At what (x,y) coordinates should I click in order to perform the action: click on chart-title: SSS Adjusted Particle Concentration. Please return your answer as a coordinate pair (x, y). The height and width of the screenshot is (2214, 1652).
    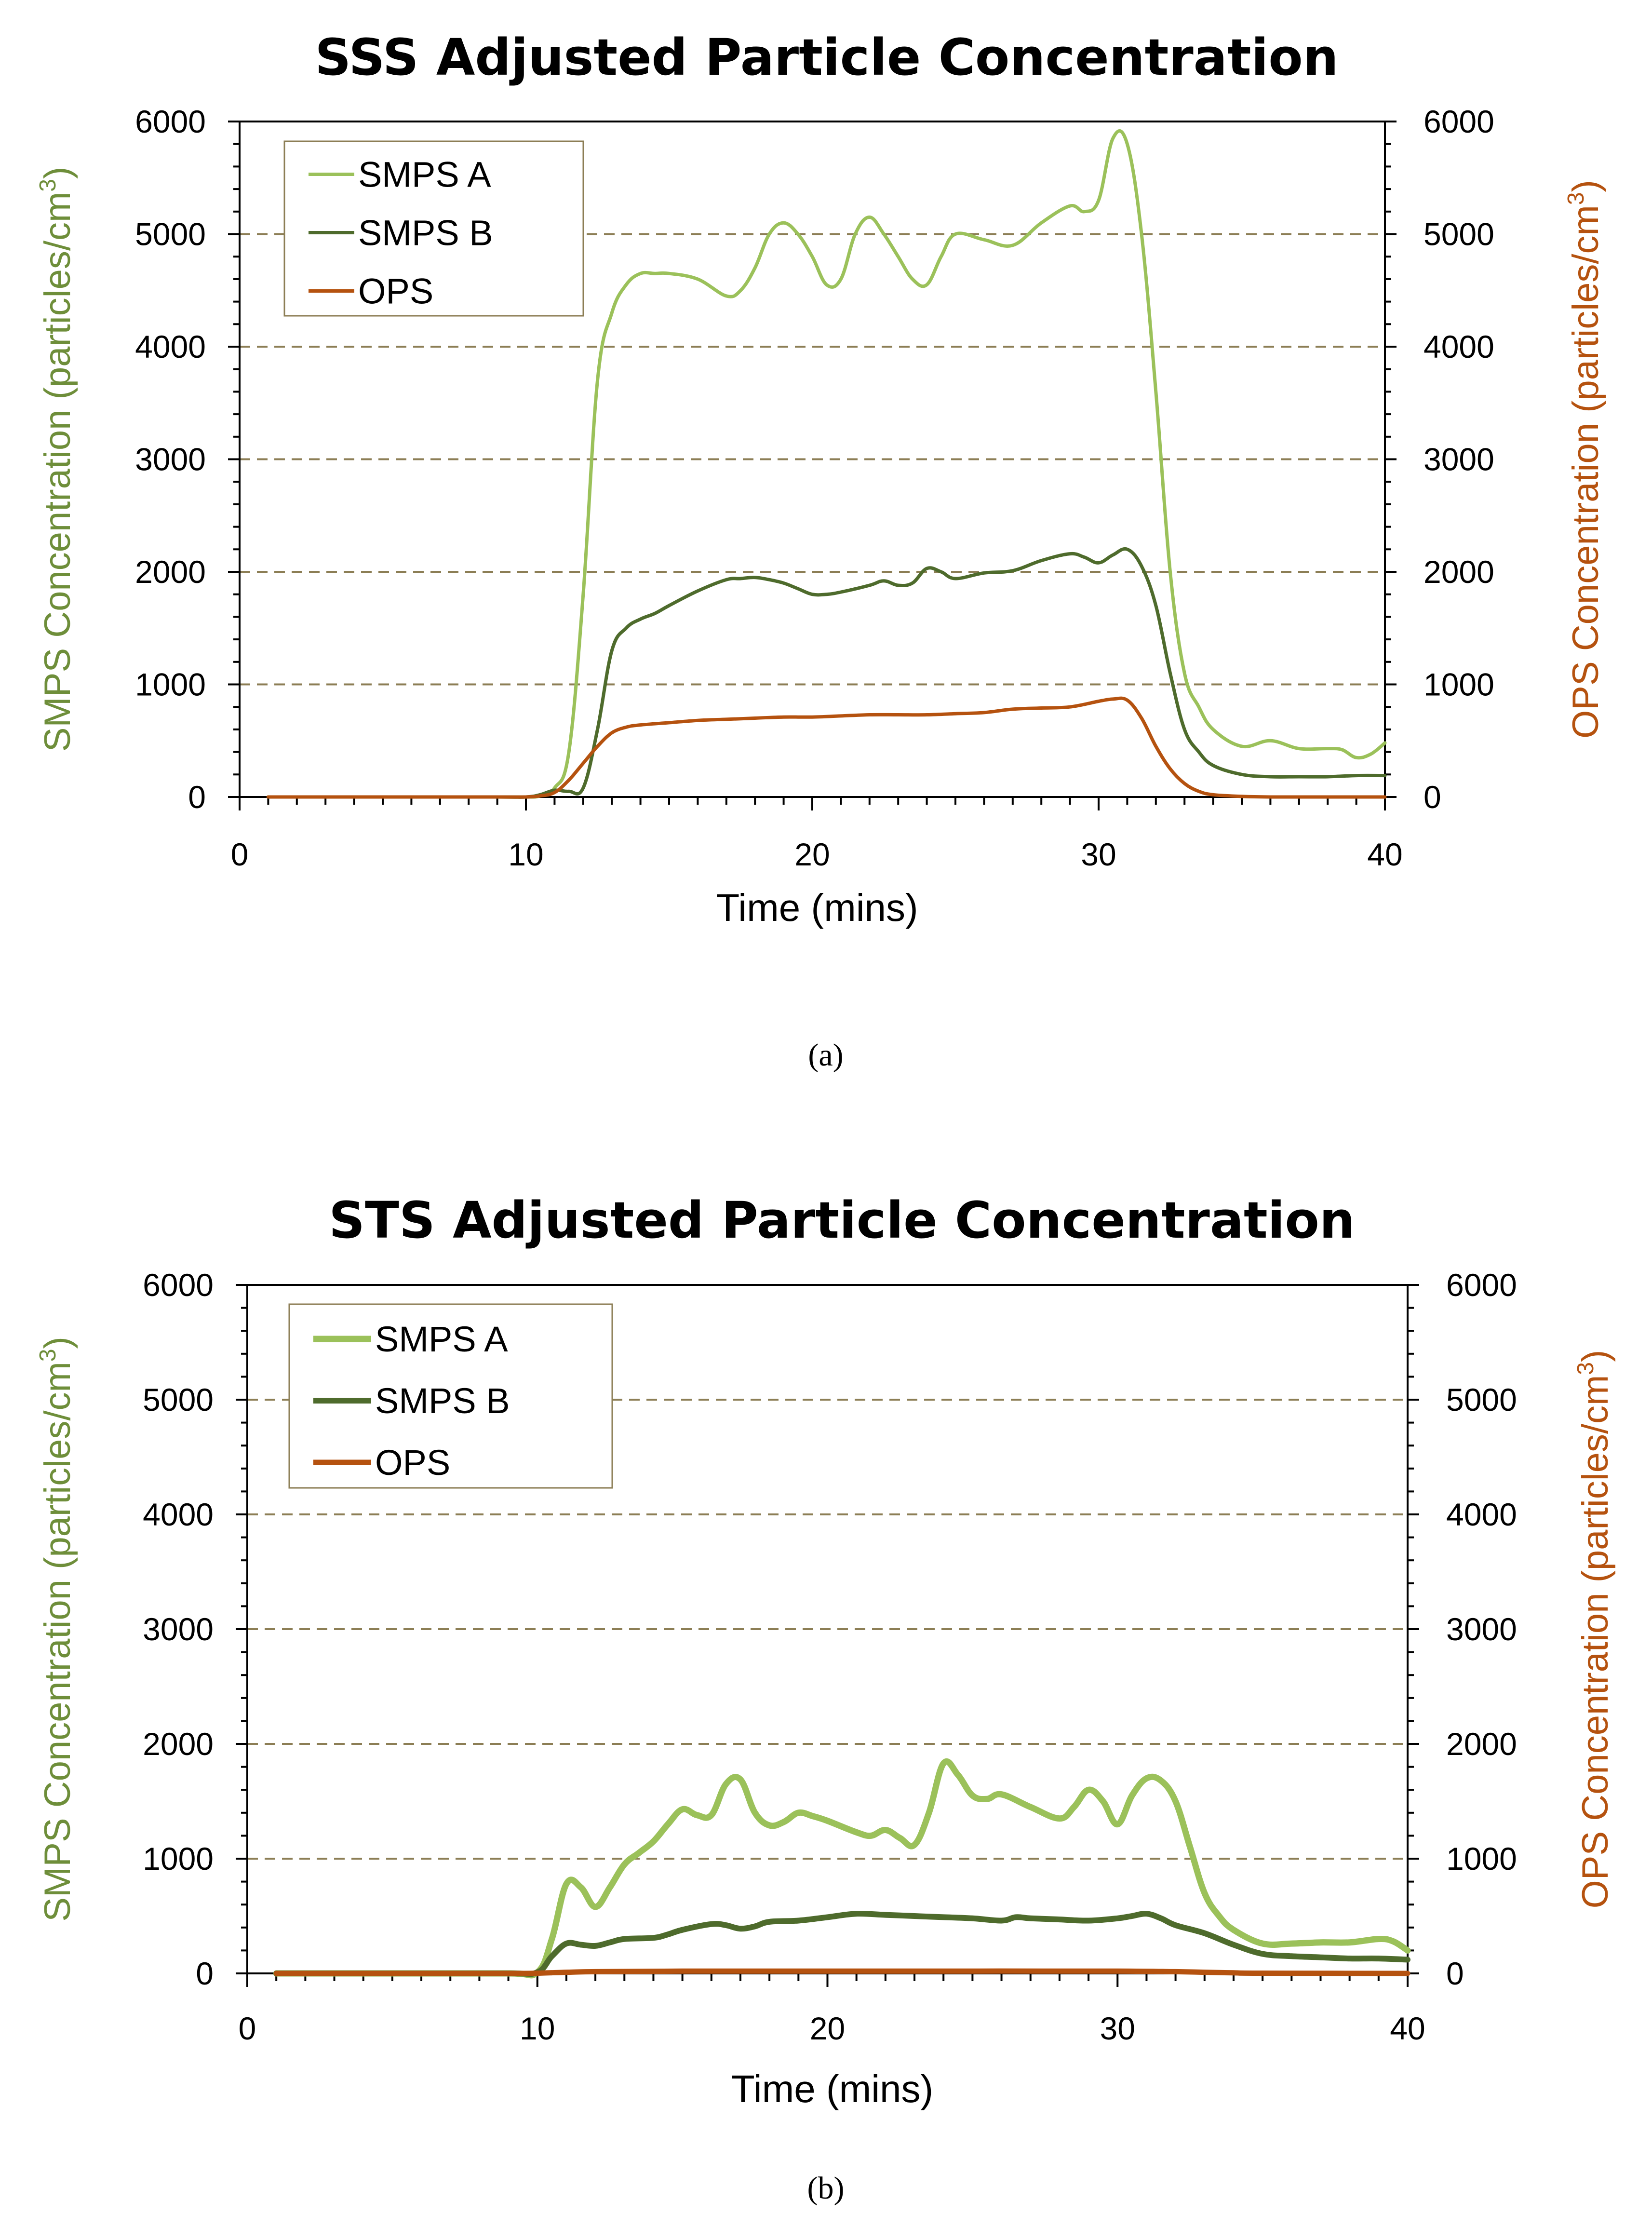
    Looking at the image, I should click on (826, 57).